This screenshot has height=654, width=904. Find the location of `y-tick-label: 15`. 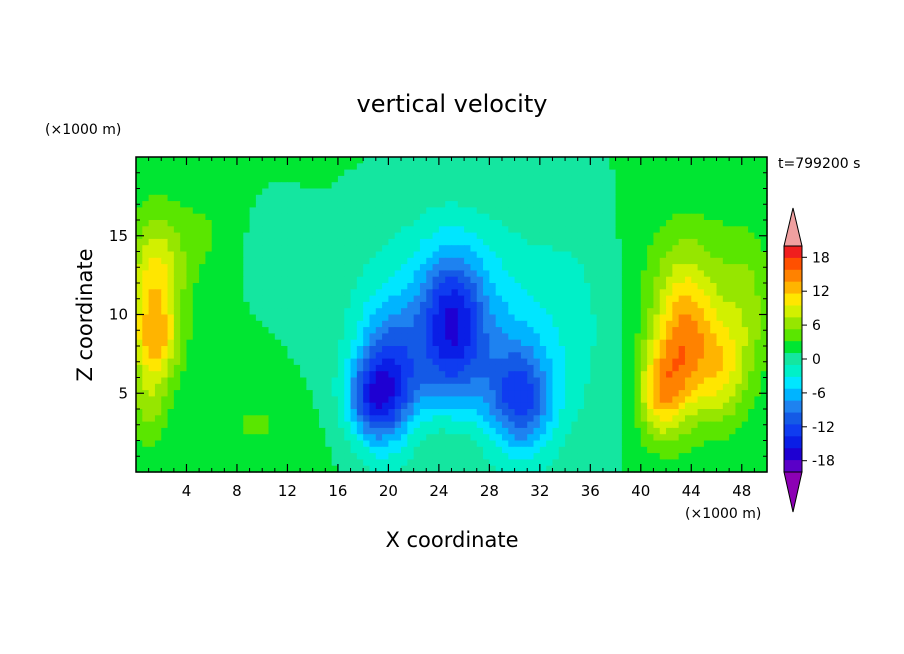

y-tick-label: 15 is located at coordinates (118, 236).